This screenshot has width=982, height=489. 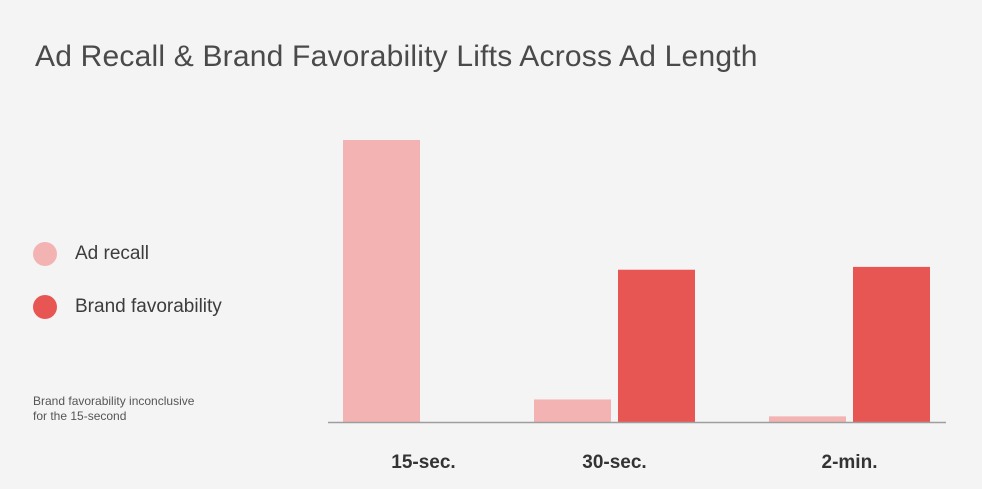 What do you see at coordinates (850, 462) in the screenshot?
I see `x-tick-label-2-min: 2-min.` at bounding box center [850, 462].